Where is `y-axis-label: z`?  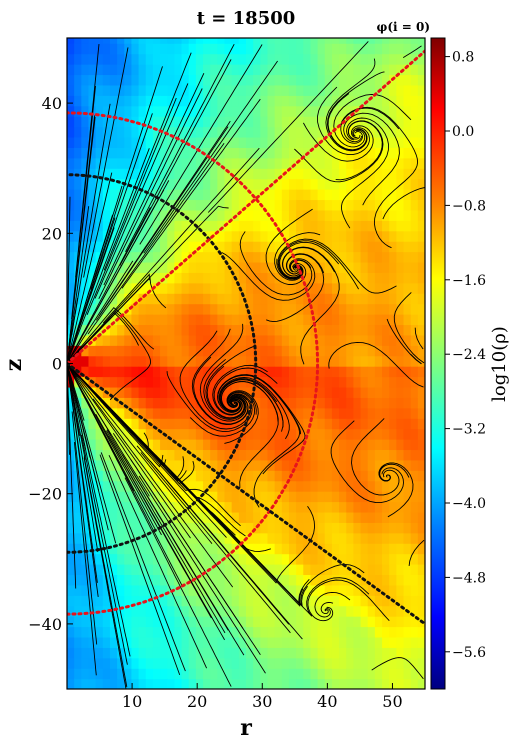 y-axis-label: z is located at coordinates (14, 365).